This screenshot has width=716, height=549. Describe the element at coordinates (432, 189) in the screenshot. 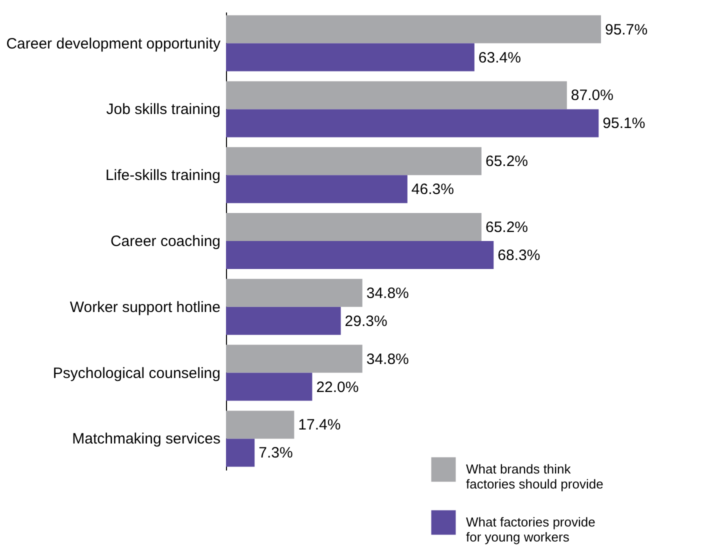

I see `data-label: 46.3%` at that location.